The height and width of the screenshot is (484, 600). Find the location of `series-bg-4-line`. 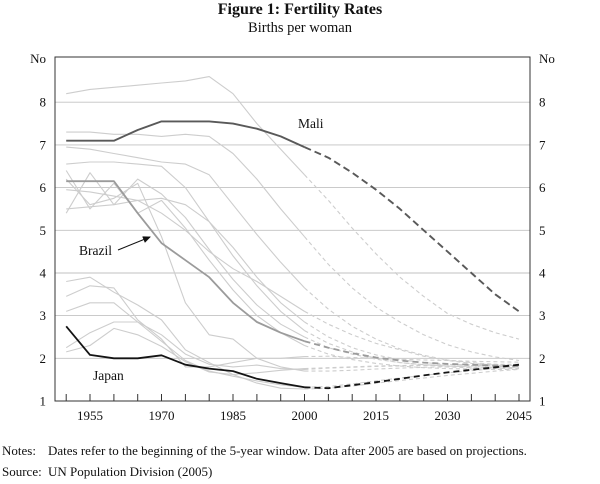

series-bg-4-line is located at coordinates (185, 246).